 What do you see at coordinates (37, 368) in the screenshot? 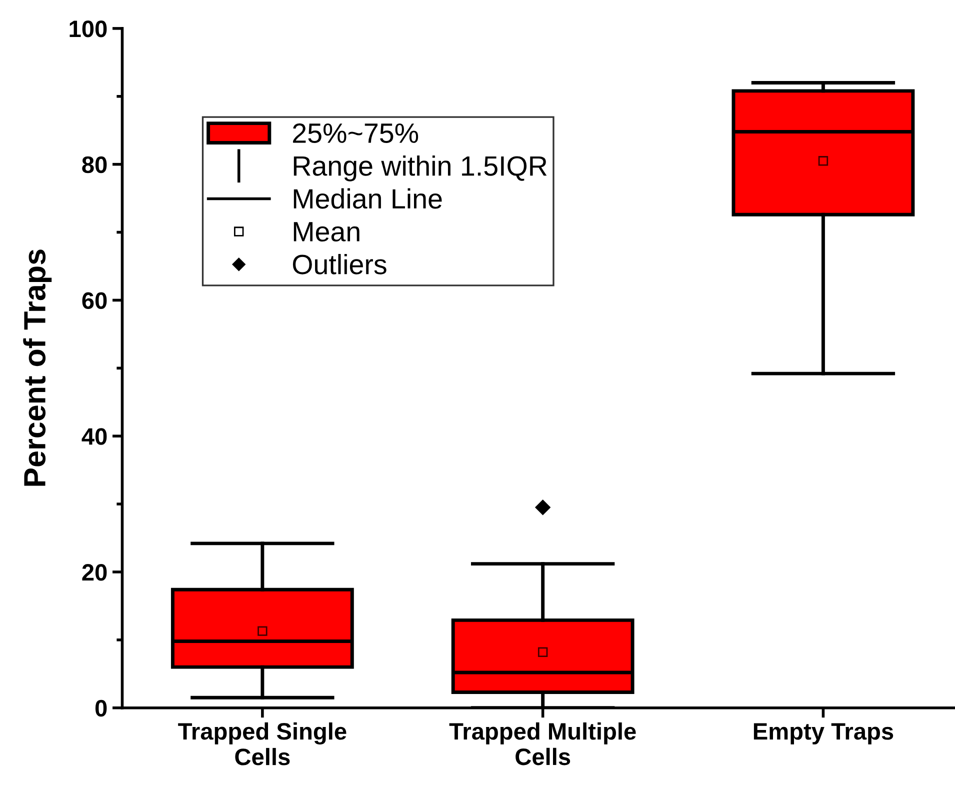
I see `y-axis-title: Percent of Traps` at bounding box center [37, 368].